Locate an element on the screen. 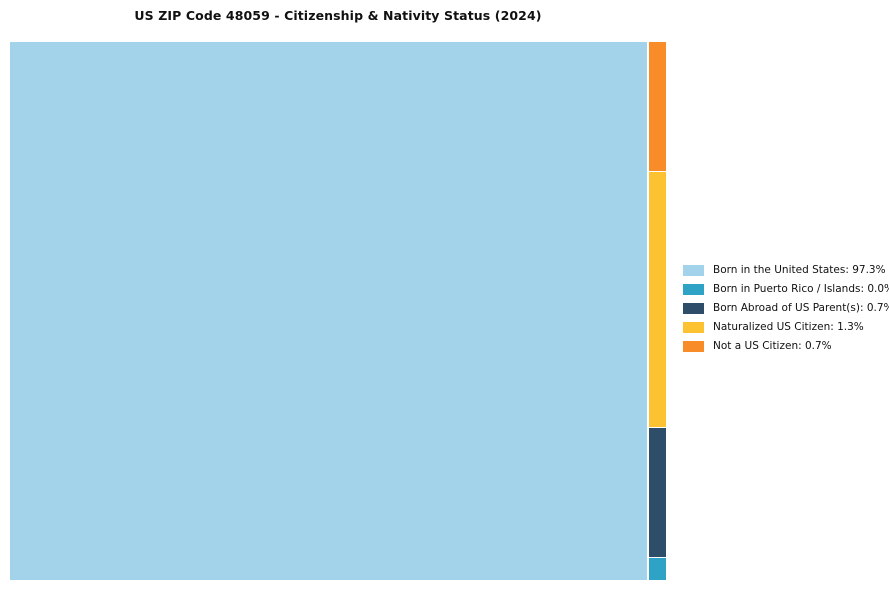 The height and width of the screenshot is (590, 889). legend-item: Not a US Citizen: 0.7% is located at coordinates (786, 346).